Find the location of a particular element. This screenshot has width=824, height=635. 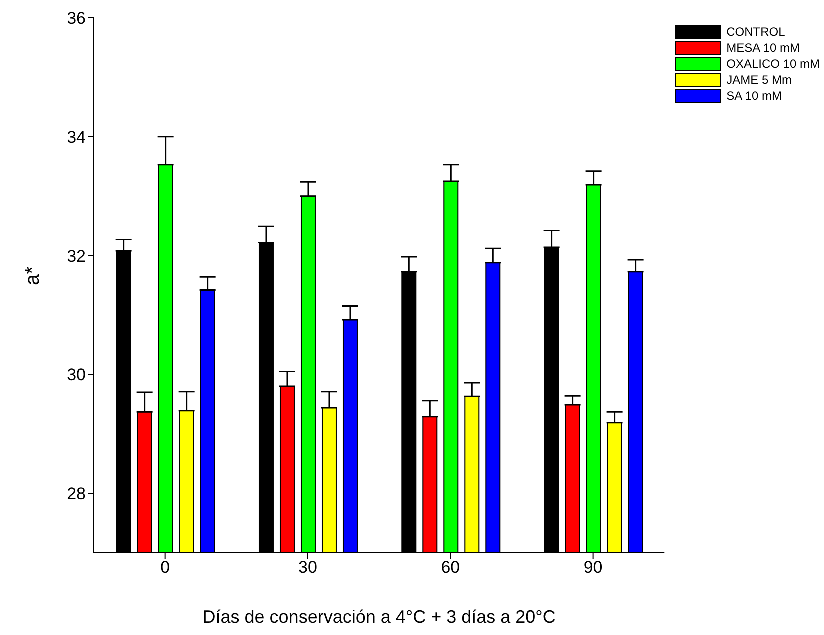

y-axis-title: a* is located at coordinates (33, 276).